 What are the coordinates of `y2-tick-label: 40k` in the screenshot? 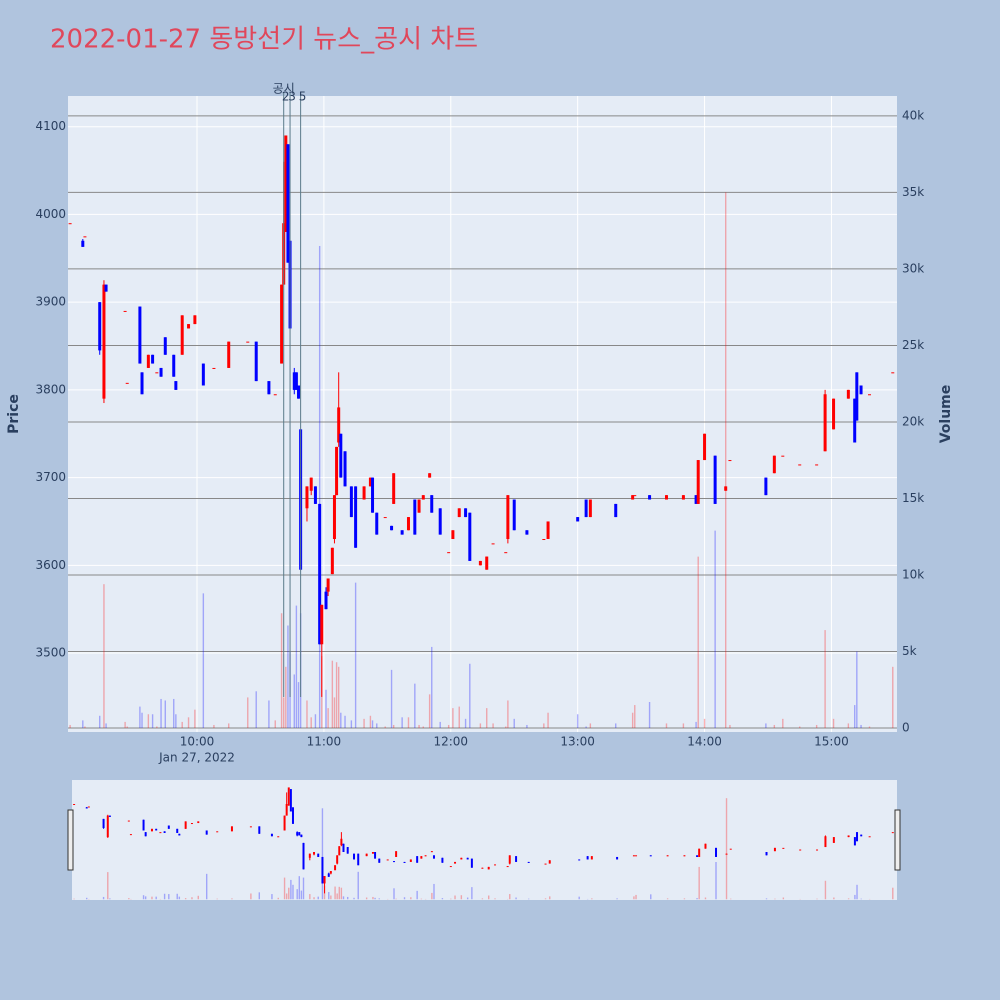 It's located at (913, 115).